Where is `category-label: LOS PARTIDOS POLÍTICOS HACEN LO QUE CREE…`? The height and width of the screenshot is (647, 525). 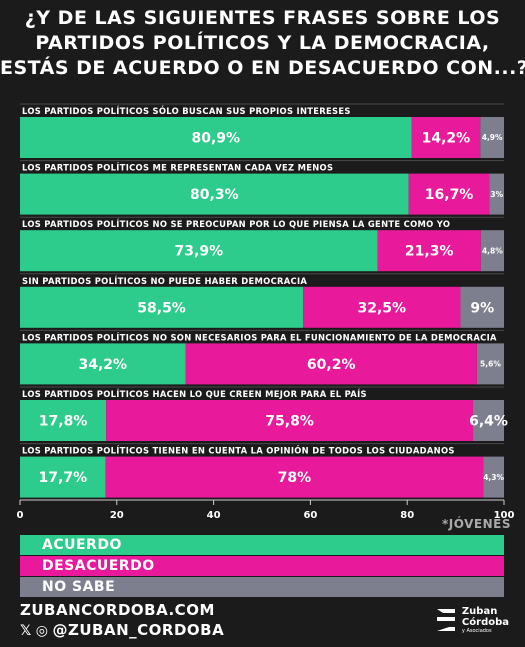
category-label: LOS PARTIDOS POLÍTICOS HACEN LO QUE CREE… is located at coordinates (194, 393).